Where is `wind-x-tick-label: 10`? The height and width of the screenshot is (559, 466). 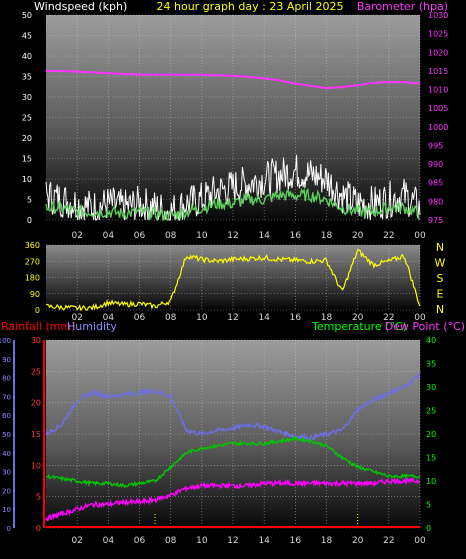 wind-x-tick-label: 10 is located at coordinates (202, 236).